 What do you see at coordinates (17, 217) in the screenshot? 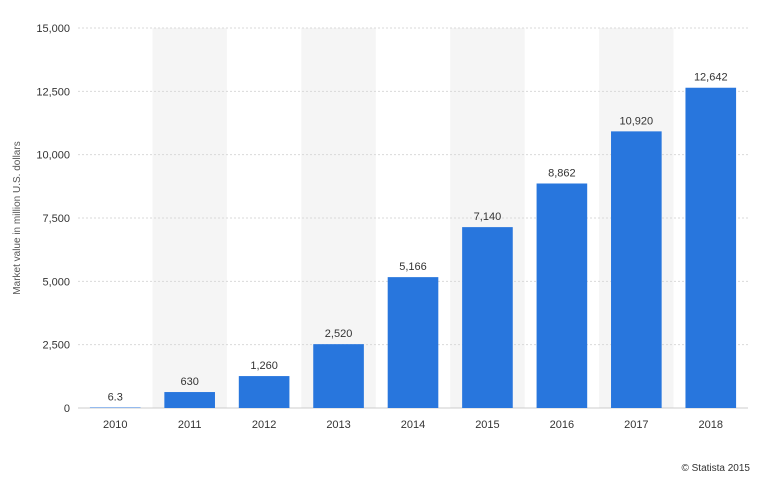
I see `y-axis-title: Market value in million U.S. dollars` at bounding box center [17, 217].